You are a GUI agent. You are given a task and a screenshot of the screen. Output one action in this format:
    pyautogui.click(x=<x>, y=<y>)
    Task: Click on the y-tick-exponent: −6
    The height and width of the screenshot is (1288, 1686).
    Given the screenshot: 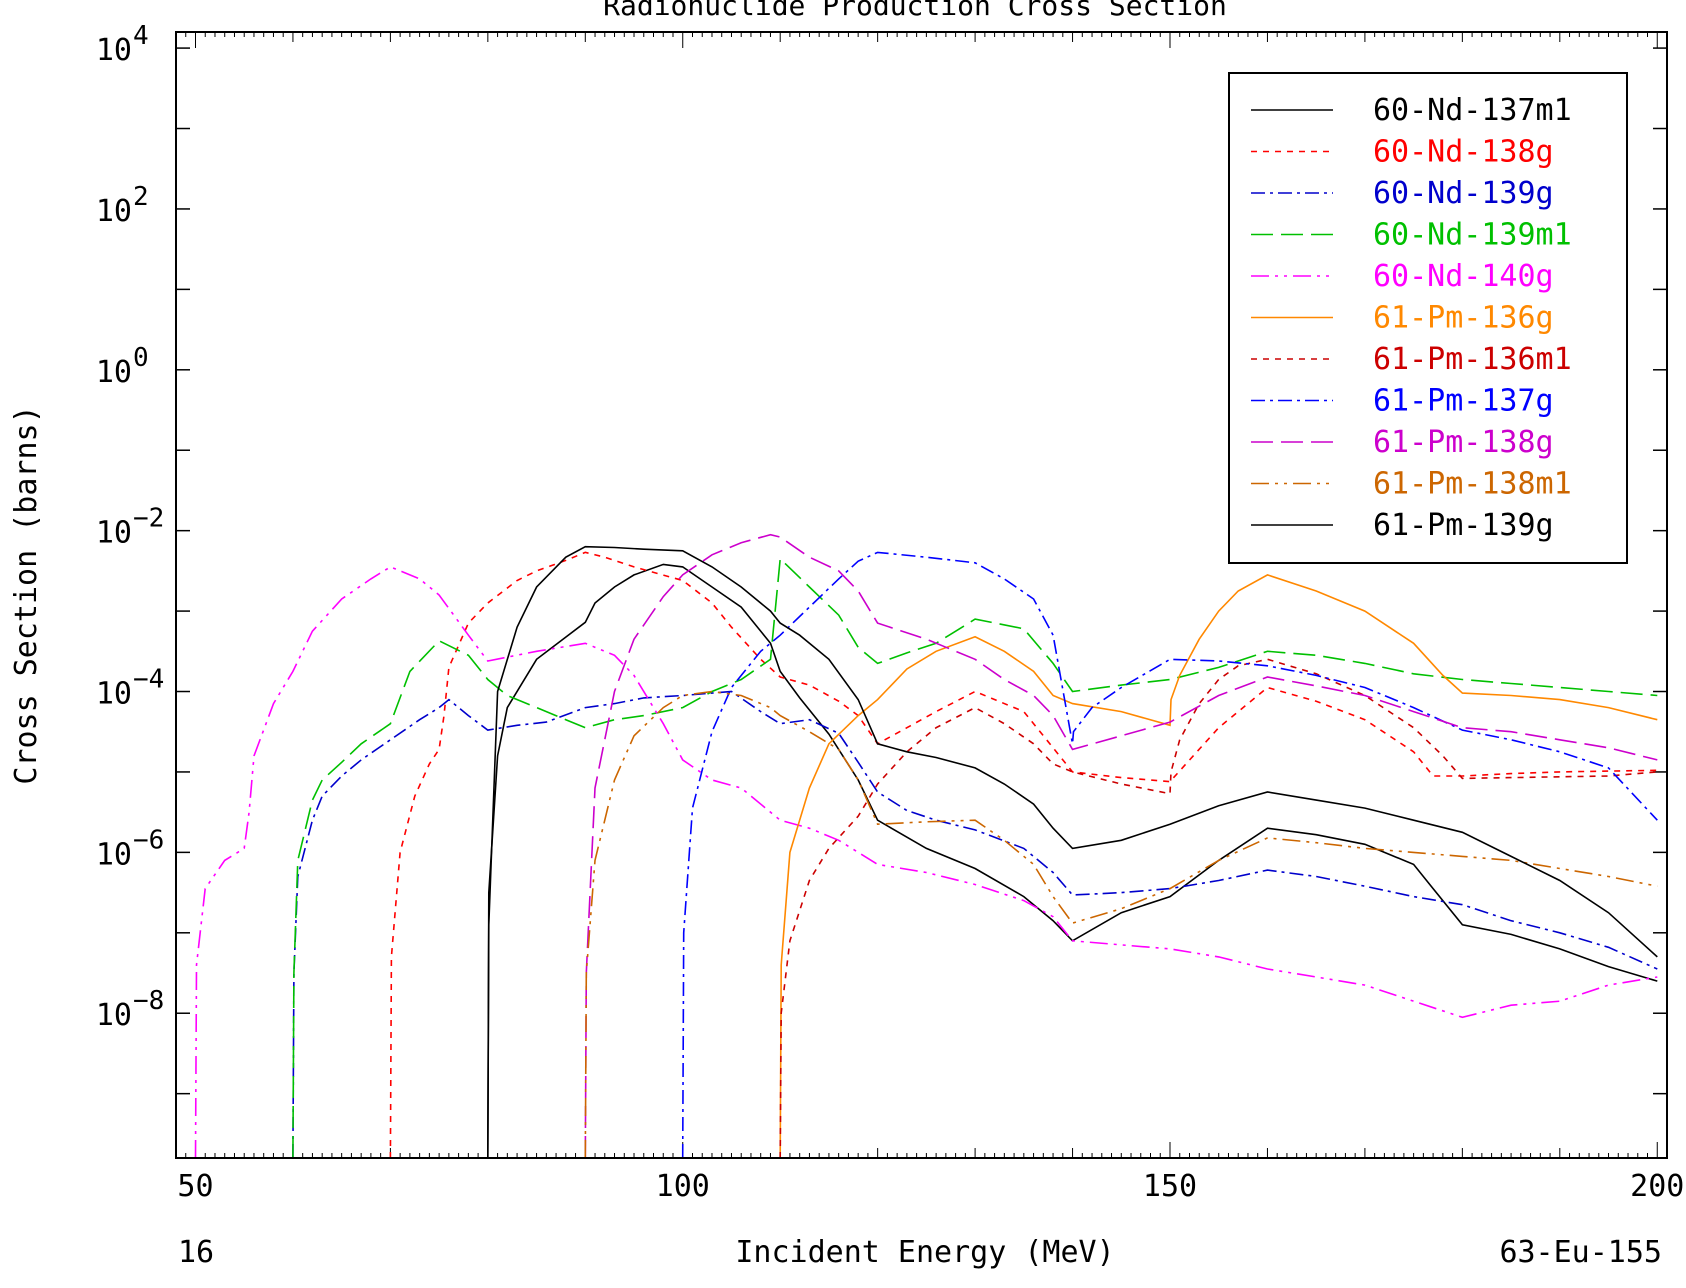 What is the action you would take?
    pyautogui.click(x=148, y=840)
    